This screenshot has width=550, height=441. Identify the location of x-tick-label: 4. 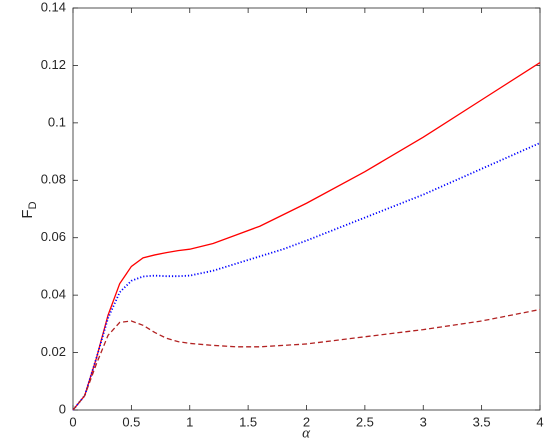
(539, 421).